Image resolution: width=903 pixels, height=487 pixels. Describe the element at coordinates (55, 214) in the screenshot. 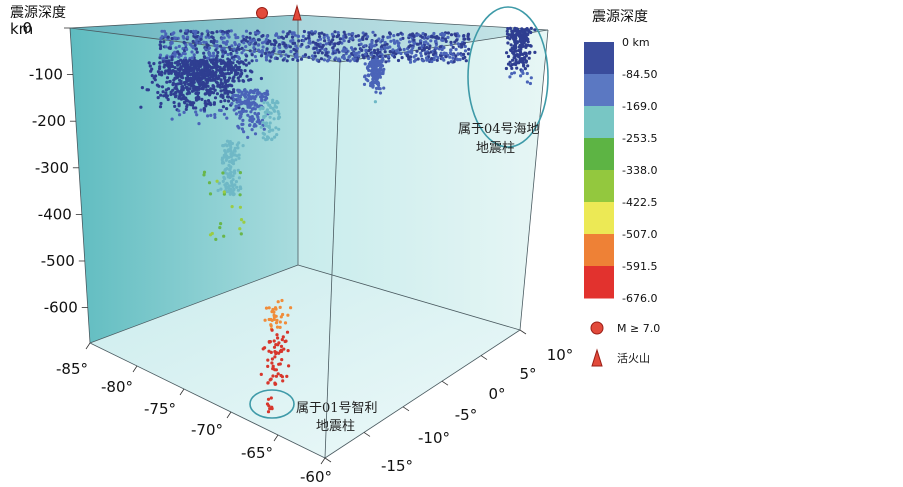

I see `depth-tick-label: -400` at that location.